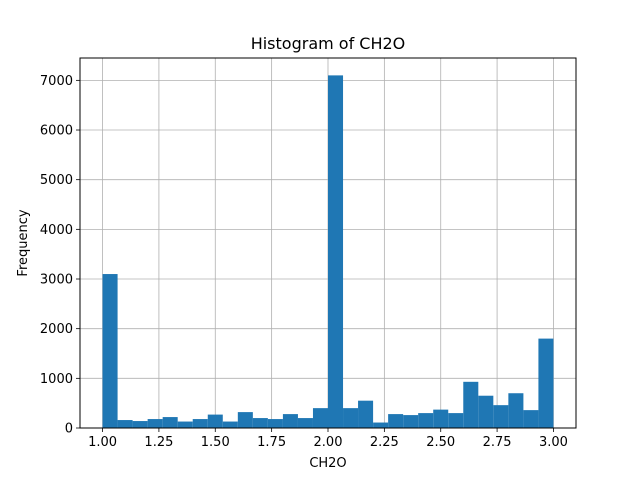  I want to click on x-tick-label: 3.00, so click(553, 442).